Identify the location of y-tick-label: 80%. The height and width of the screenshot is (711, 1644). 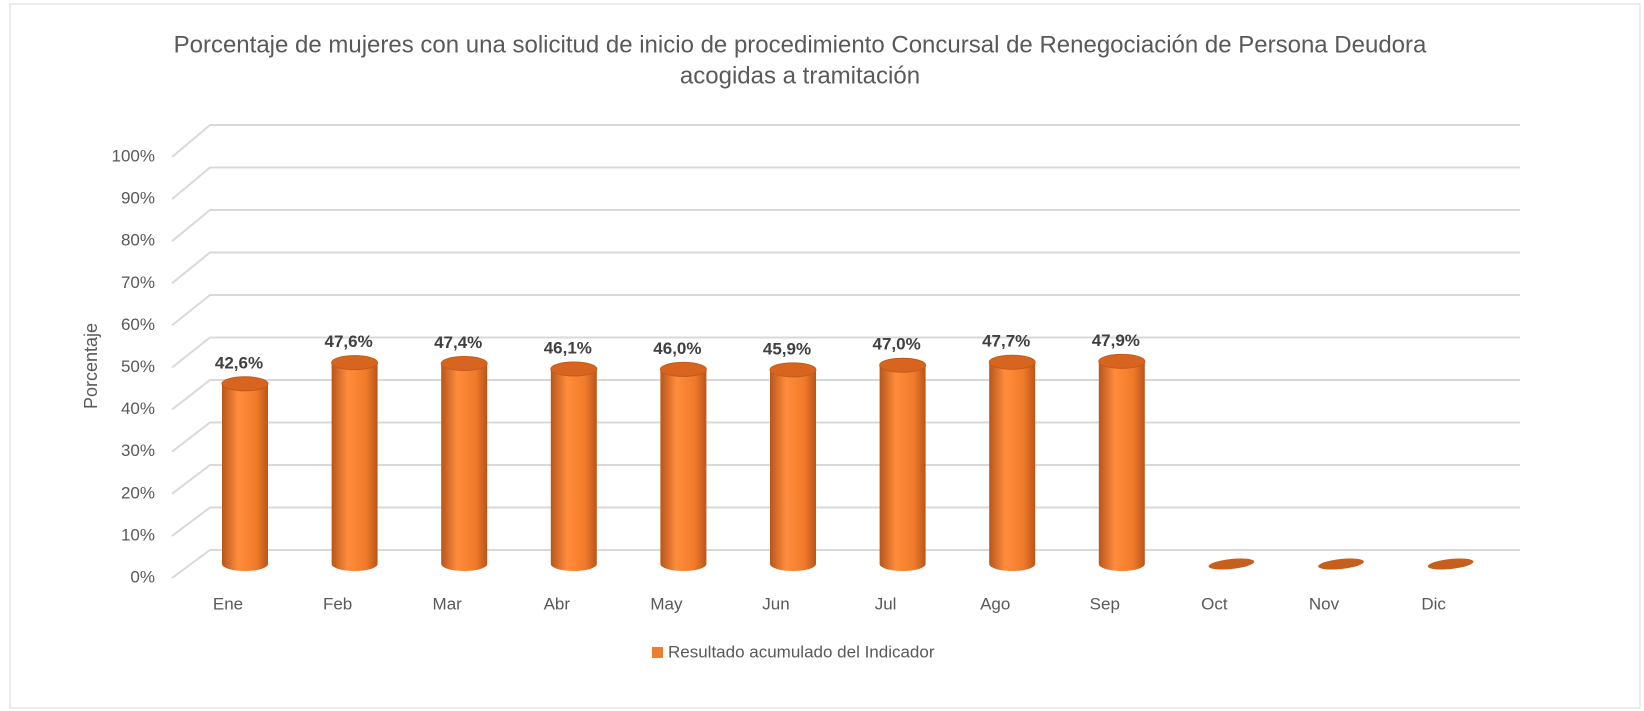
(138, 240).